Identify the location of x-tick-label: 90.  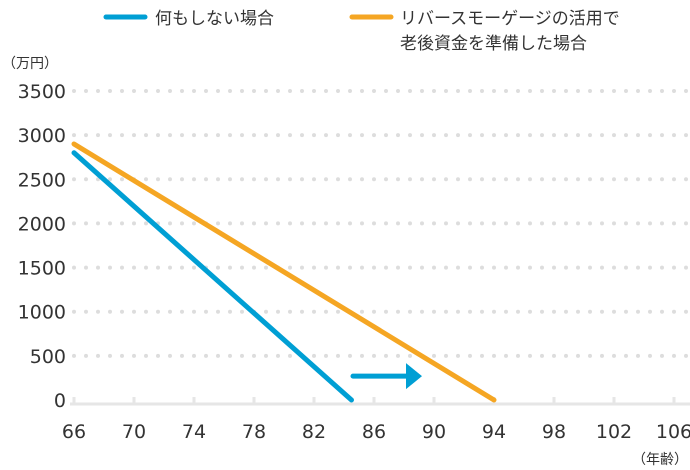
(434, 432).